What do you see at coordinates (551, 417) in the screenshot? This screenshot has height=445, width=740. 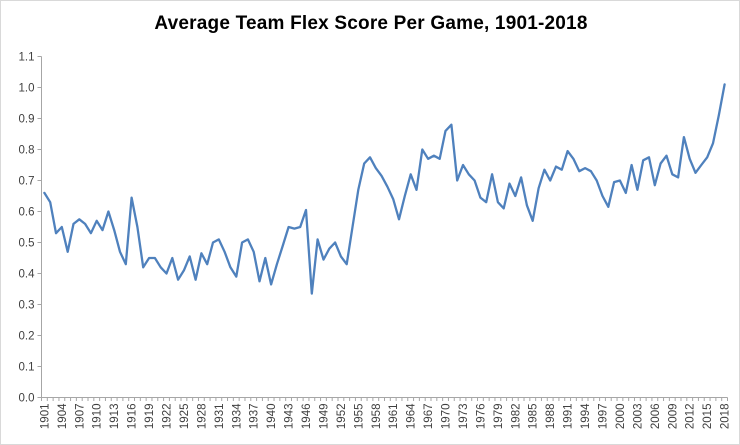 I see `x-tick-label: 1988` at bounding box center [551, 417].